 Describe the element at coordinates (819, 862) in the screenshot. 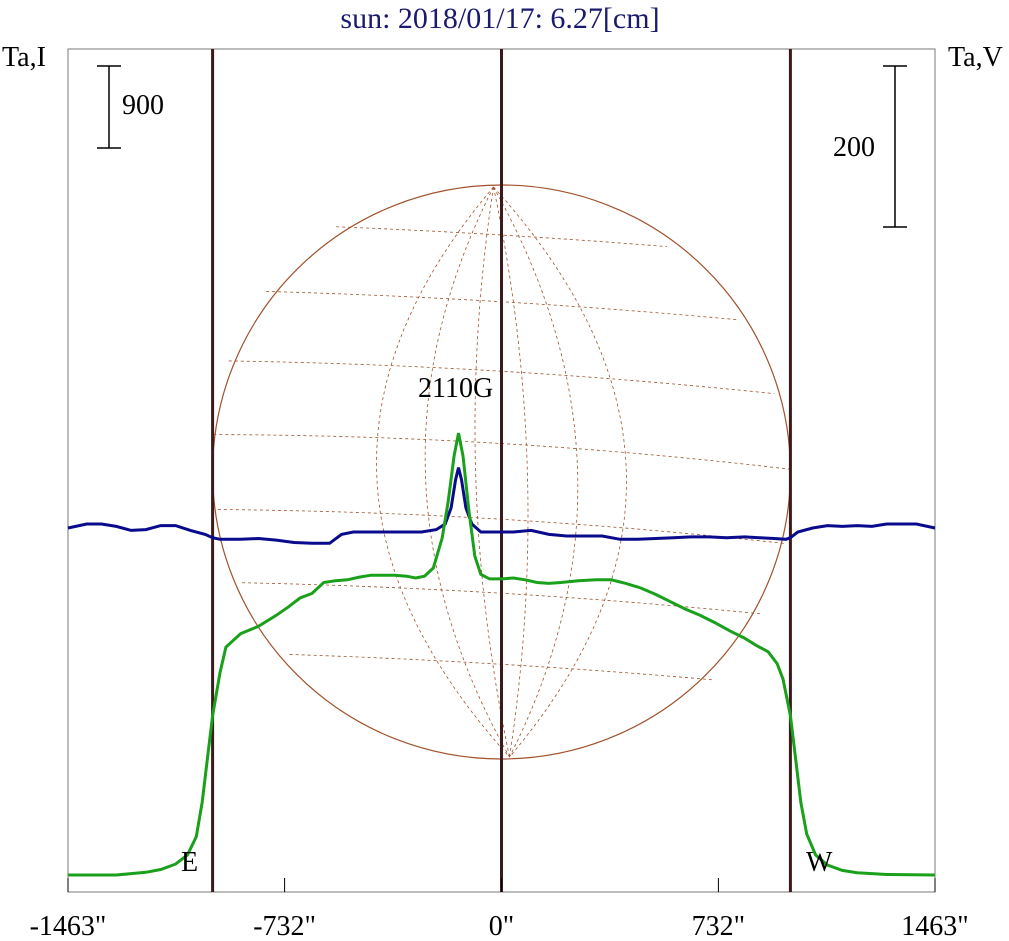

I see `west-limb-label: W` at that location.